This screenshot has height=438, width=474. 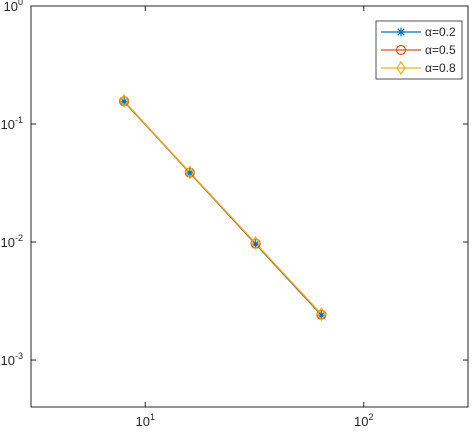 I want to click on legend-entry: α=0.5, so click(x=418, y=50).